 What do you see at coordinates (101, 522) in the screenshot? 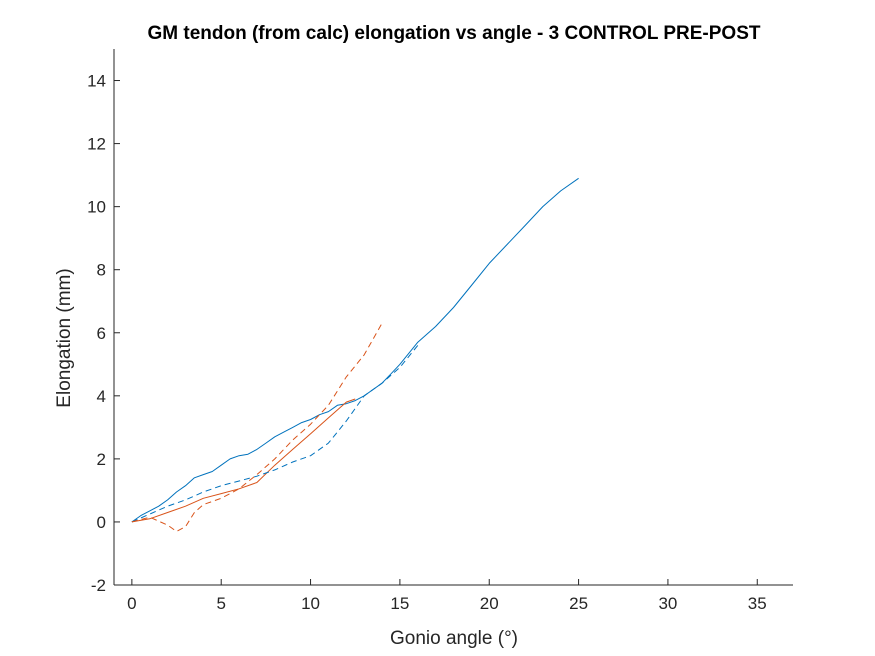
I see `y-tick-label: 0` at bounding box center [101, 522].